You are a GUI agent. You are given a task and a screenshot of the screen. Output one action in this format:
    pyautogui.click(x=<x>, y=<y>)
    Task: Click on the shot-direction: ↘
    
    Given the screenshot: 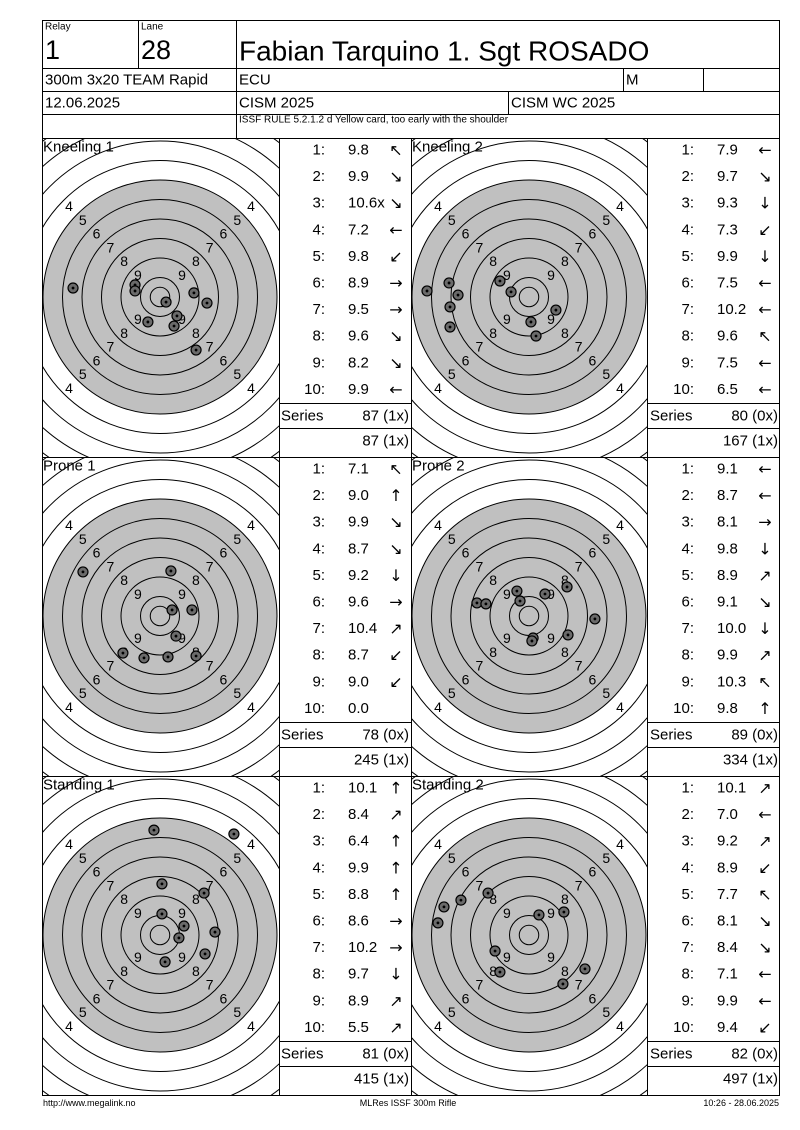 What is the action you would take?
    pyautogui.click(x=764, y=921)
    